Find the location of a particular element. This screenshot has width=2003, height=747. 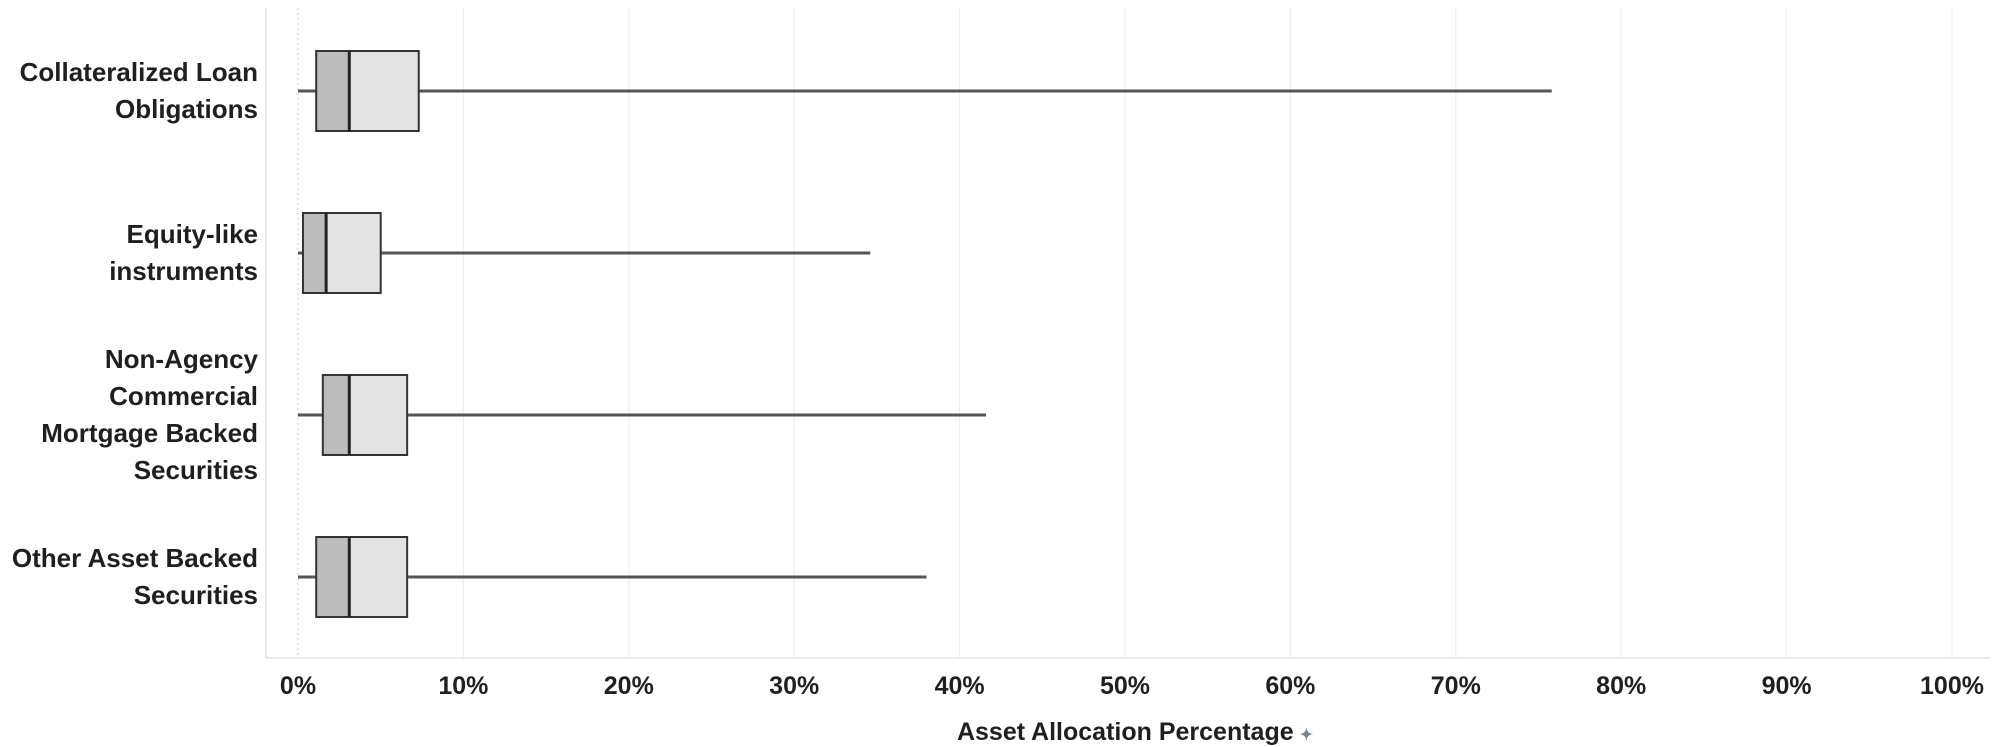

x-tick-label: 90% is located at coordinates (1786, 686).